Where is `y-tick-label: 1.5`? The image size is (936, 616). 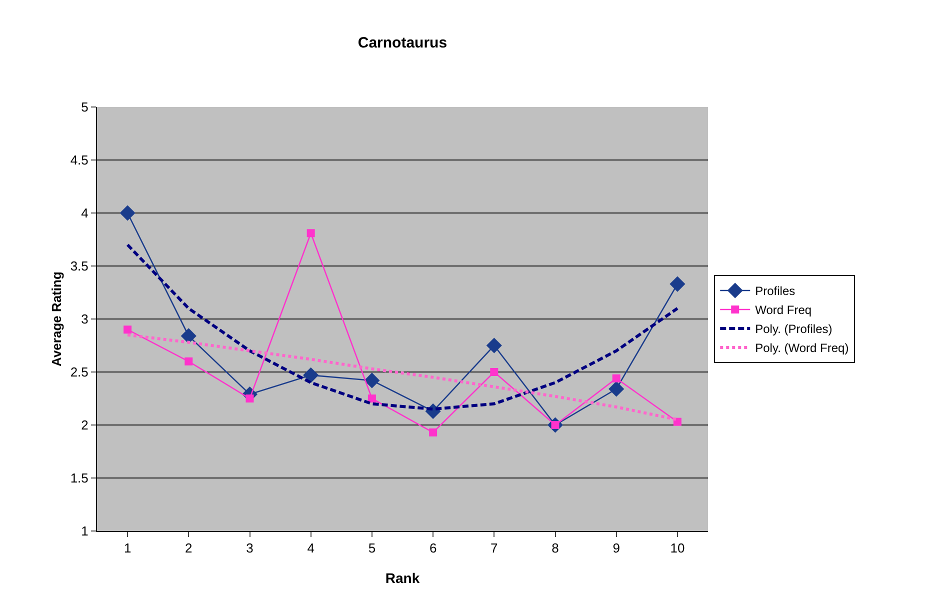 y-tick-label: 1.5 is located at coordinates (79, 478).